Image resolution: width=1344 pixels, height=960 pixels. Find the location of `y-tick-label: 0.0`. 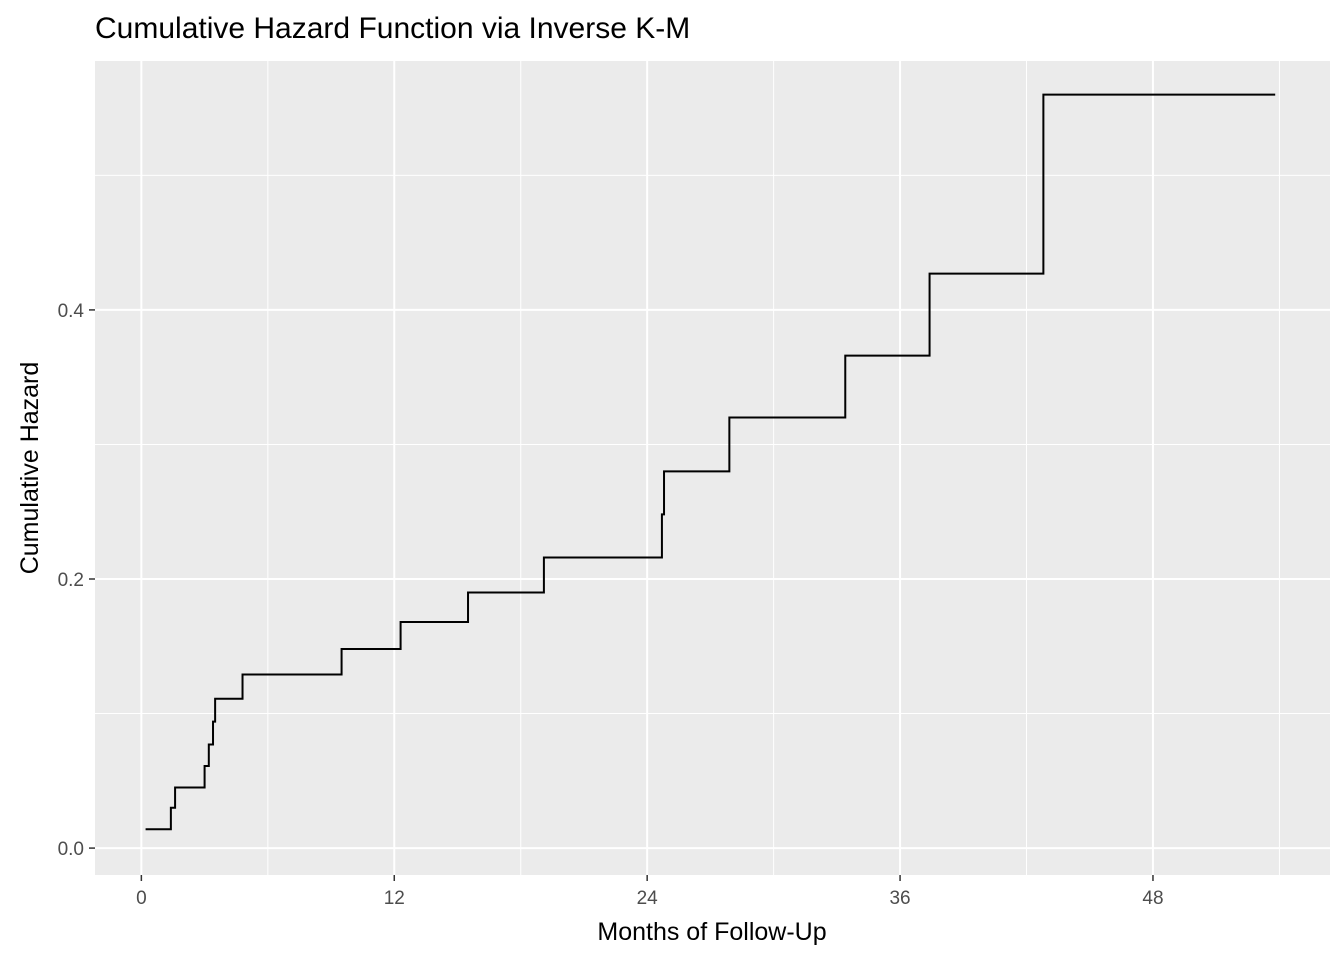

y-tick-label: 0.0 is located at coordinates (71, 849).